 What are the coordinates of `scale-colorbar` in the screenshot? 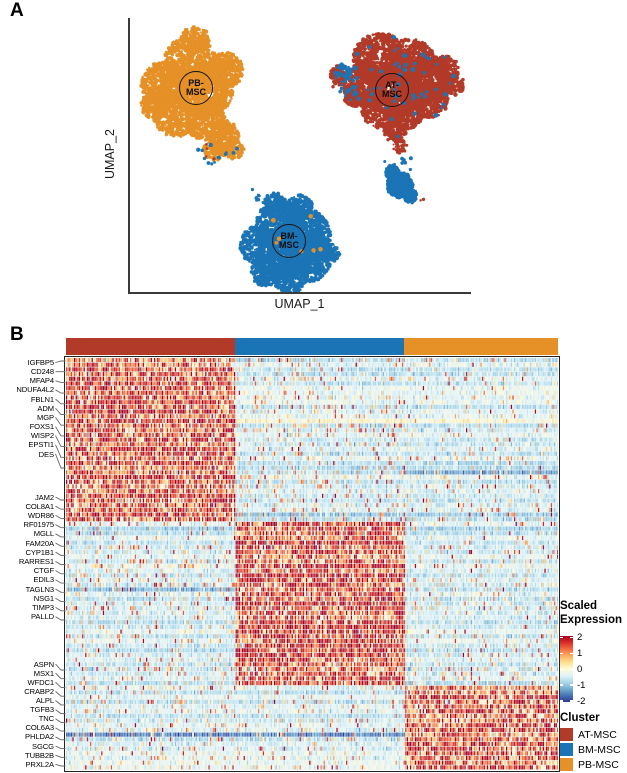 It's located at (566, 669).